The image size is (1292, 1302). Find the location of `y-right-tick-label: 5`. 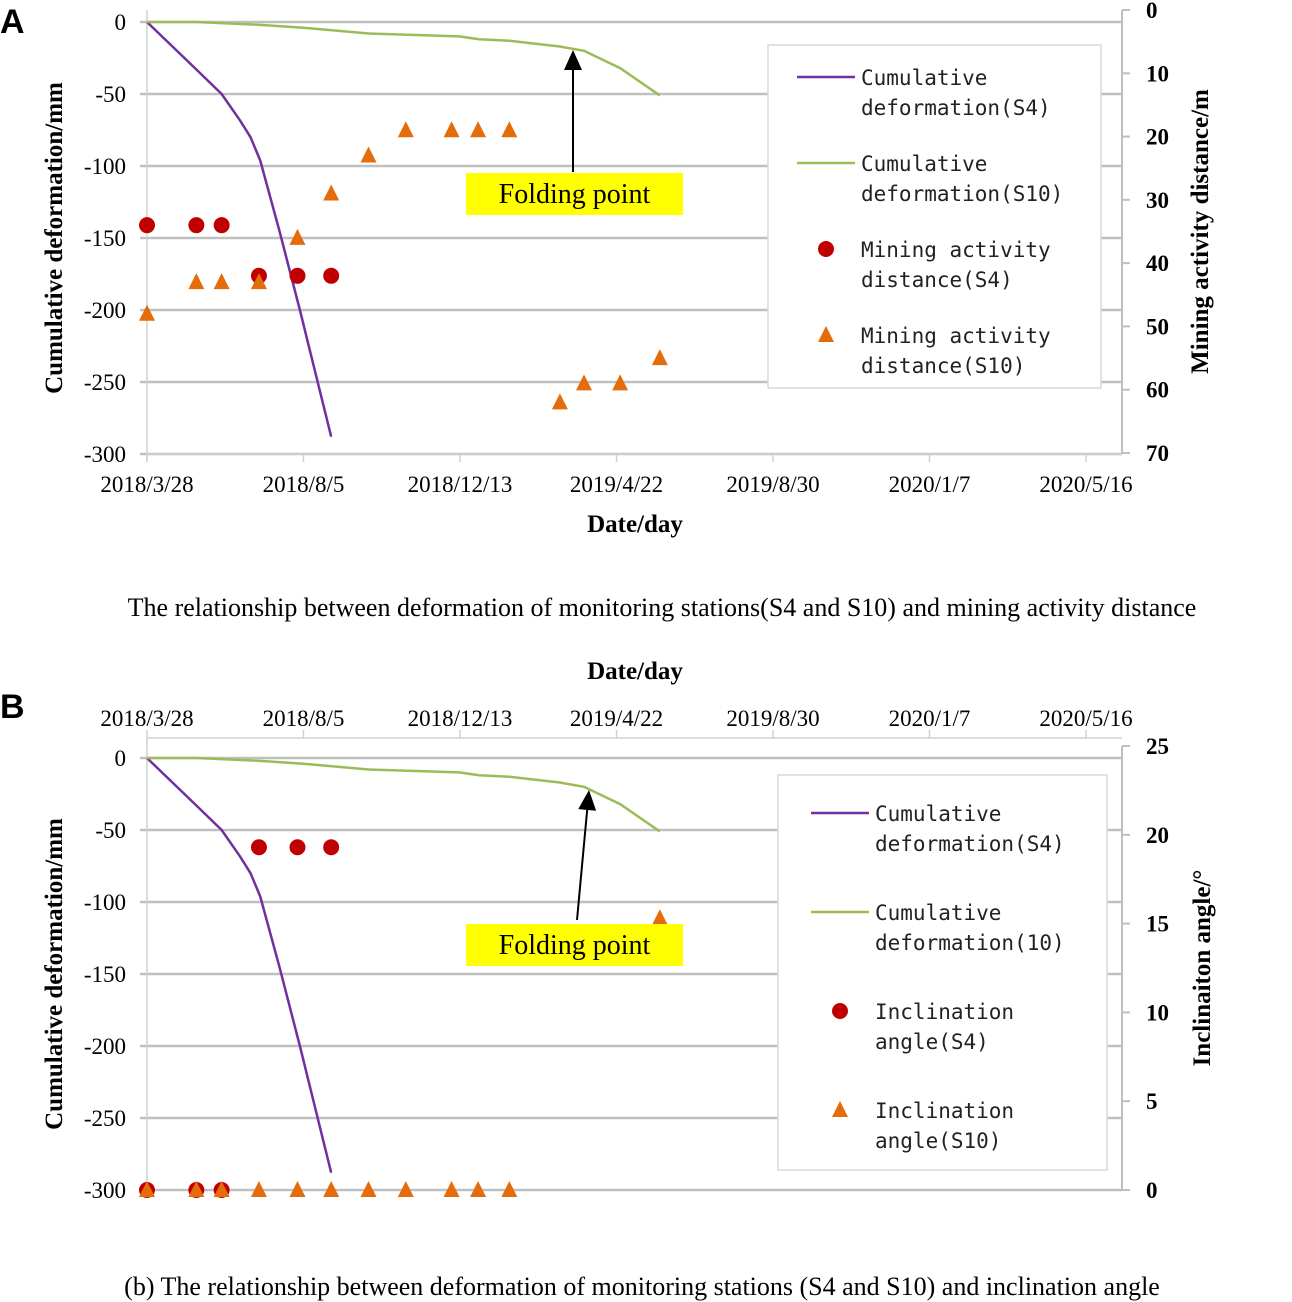

y-right-tick-label: 5 is located at coordinates (1152, 1101).